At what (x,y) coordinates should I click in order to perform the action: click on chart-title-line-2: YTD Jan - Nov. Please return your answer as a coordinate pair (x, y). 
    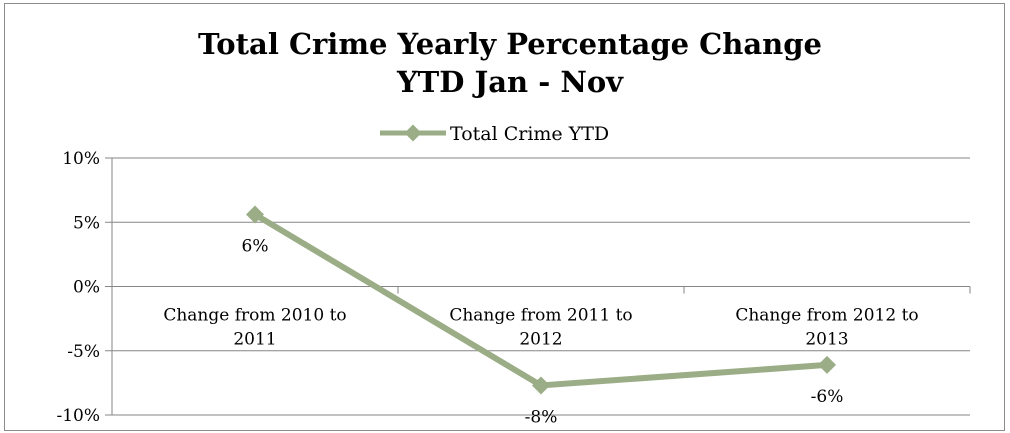
    Looking at the image, I should click on (510, 82).